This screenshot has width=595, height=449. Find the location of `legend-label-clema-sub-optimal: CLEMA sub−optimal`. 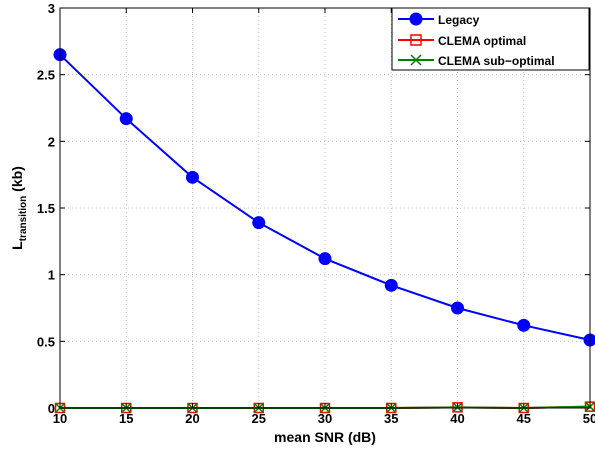

legend-label-clema-sub-optimal: CLEMA sub−optimal is located at coordinates (496, 61).